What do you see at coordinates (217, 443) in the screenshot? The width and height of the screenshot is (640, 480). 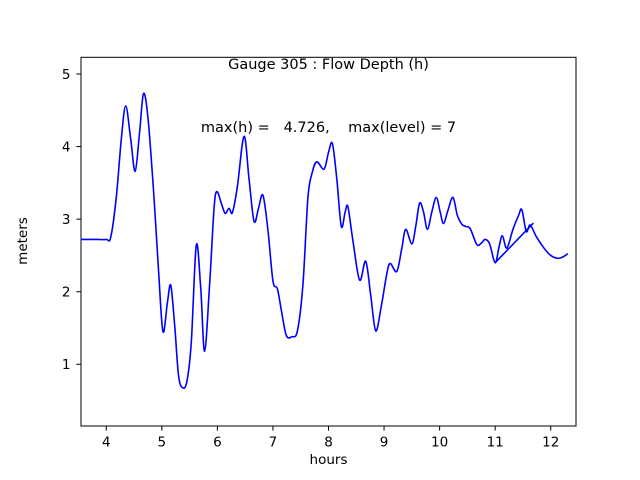 I see `x-tick-label: 6` at bounding box center [217, 443].